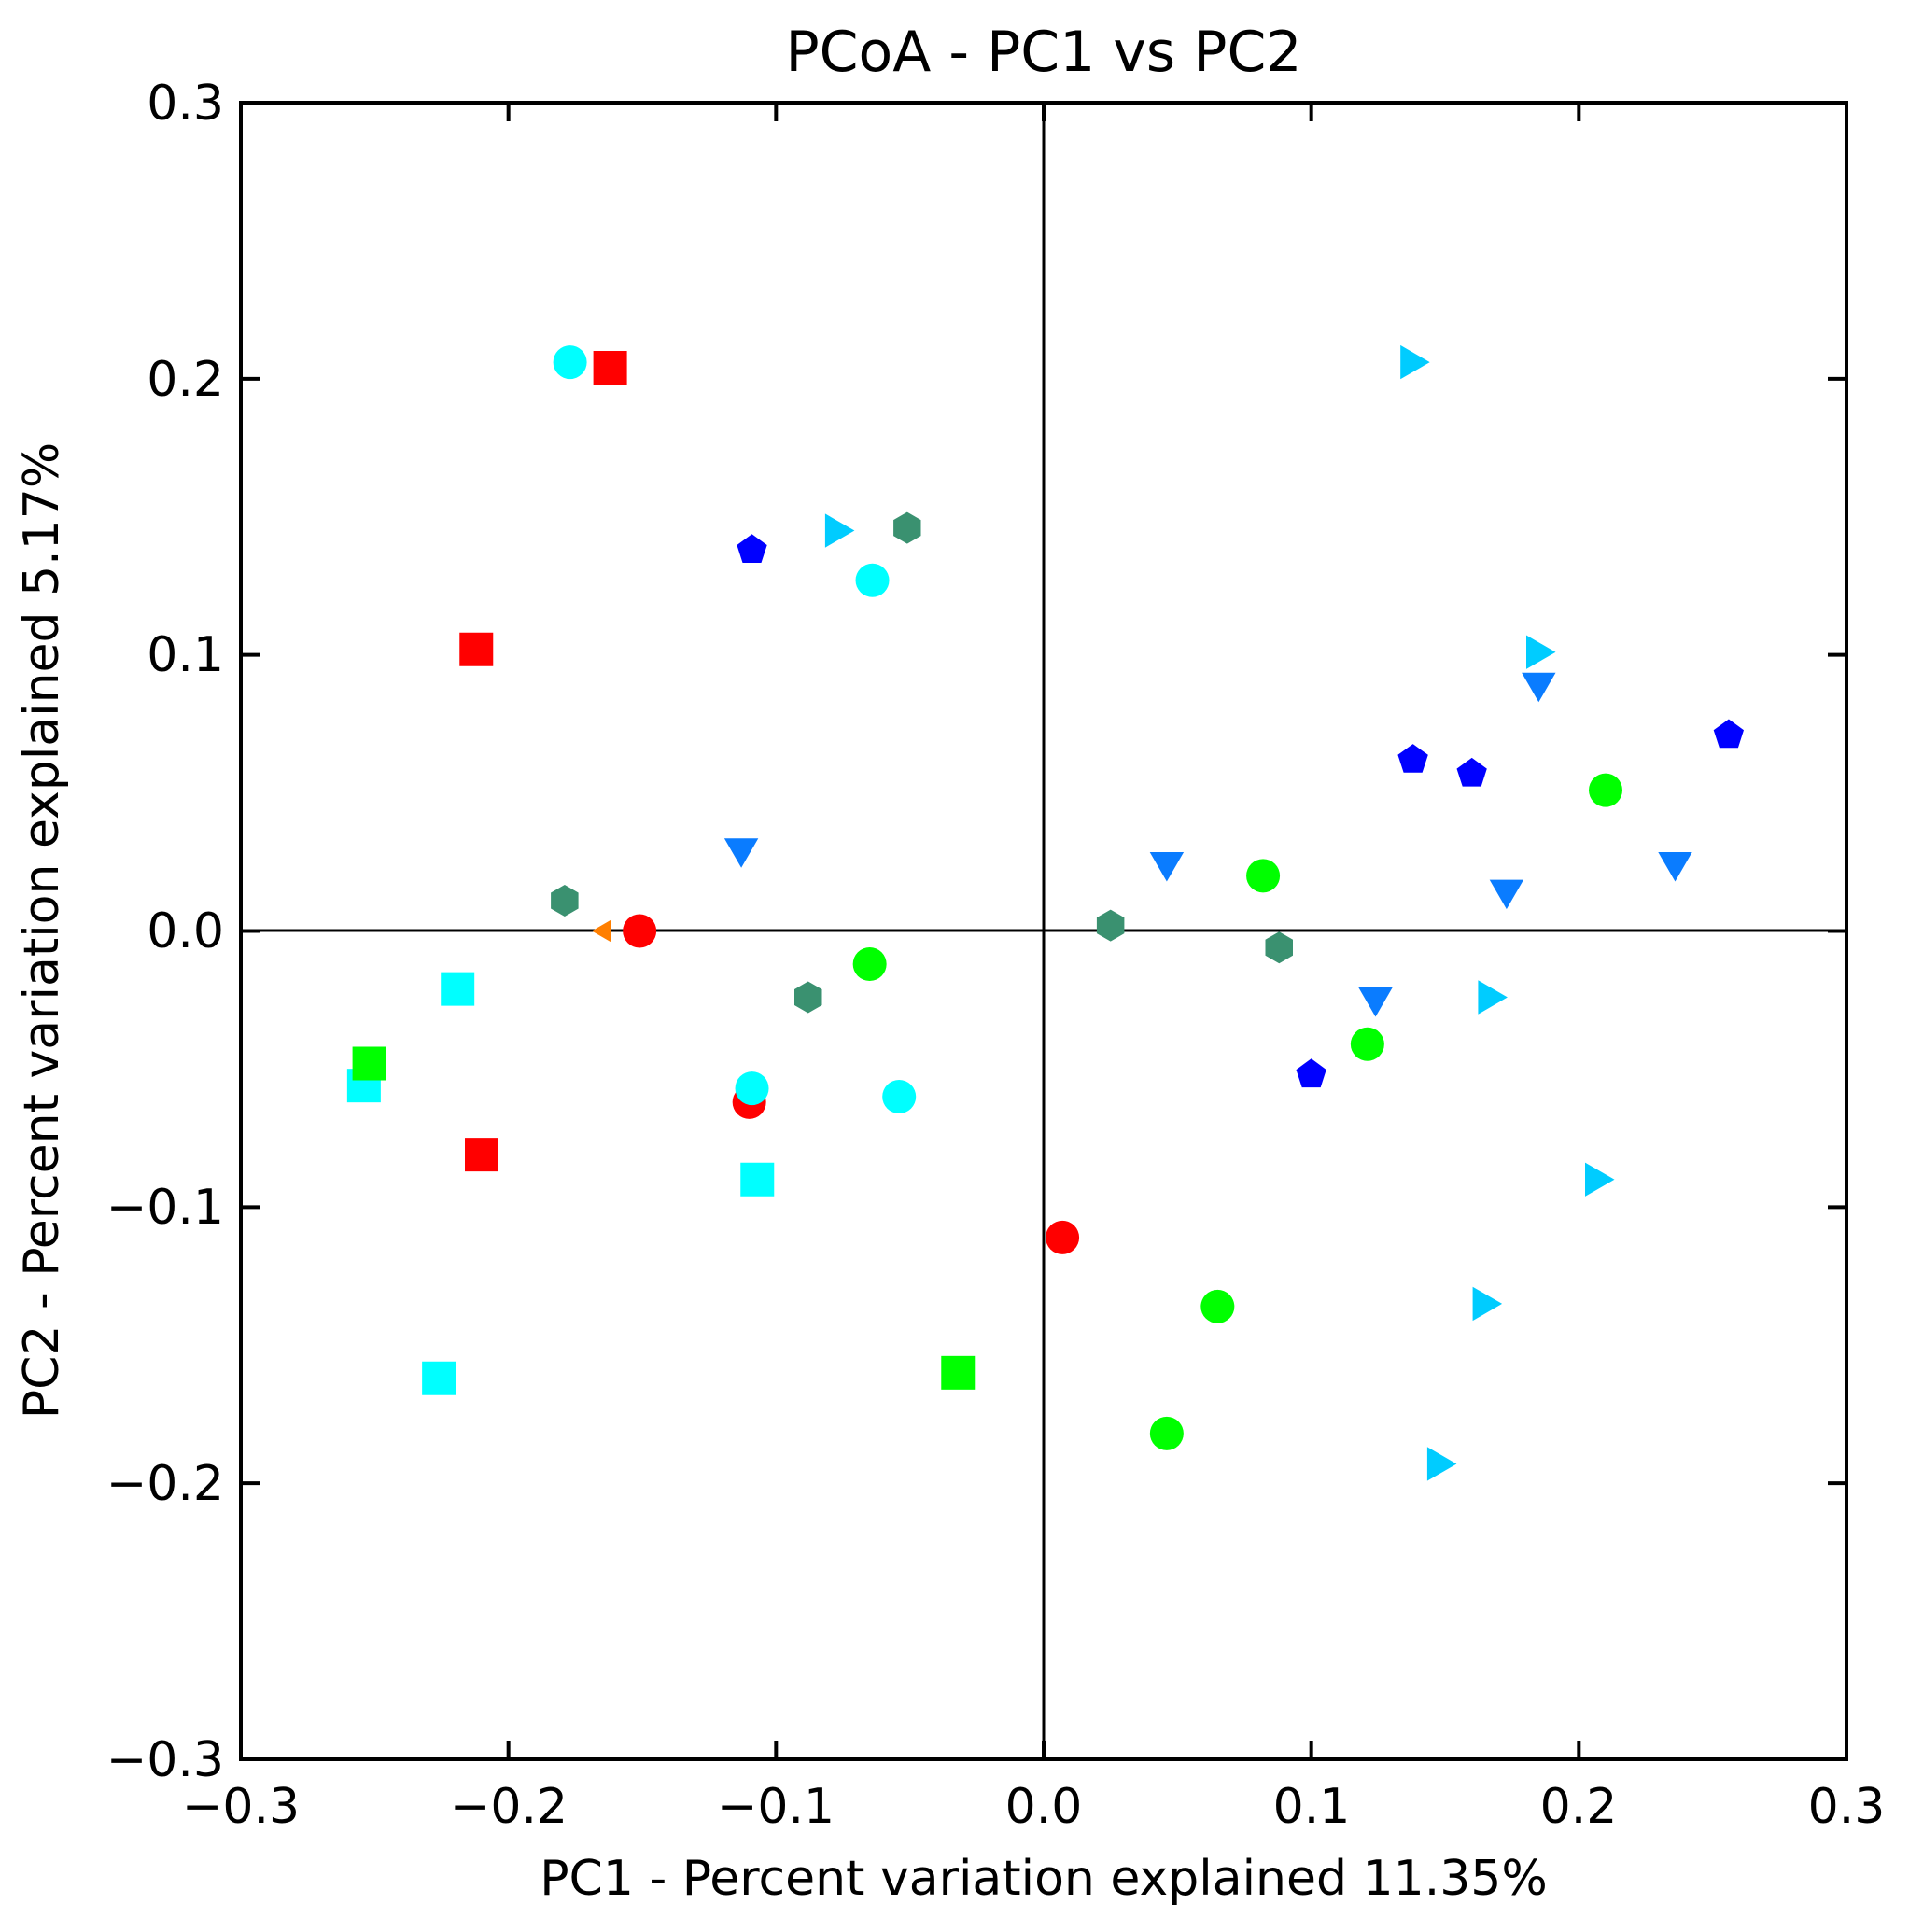 The height and width of the screenshot is (1932, 1909). What do you see at coordinates (185, 655) in the screenshot?
I see `y-tick-label: 0.1` at bounding box center [185, 655].